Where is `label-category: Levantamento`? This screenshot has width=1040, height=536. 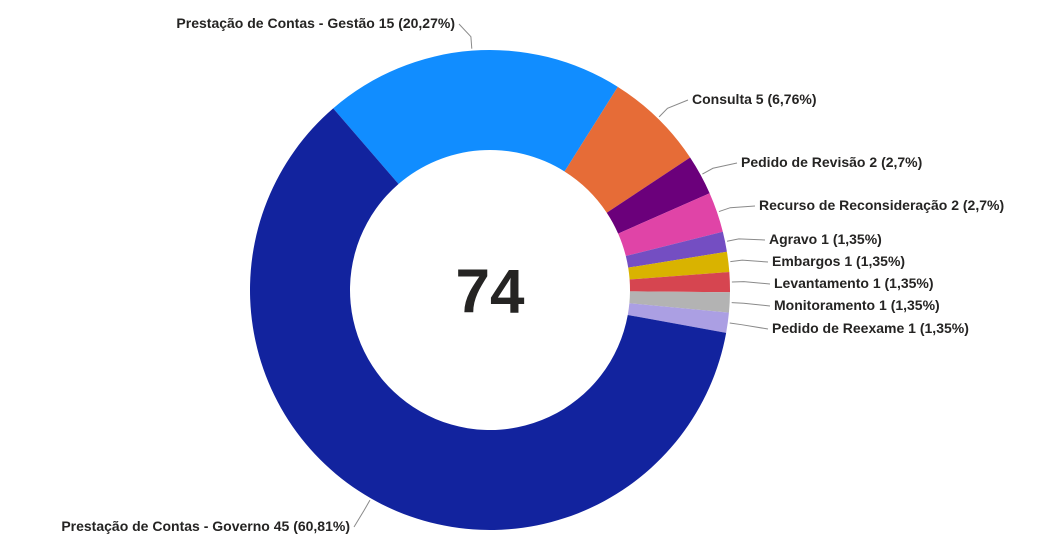
label-category: Levantamento is located at coordinates (821, 283).